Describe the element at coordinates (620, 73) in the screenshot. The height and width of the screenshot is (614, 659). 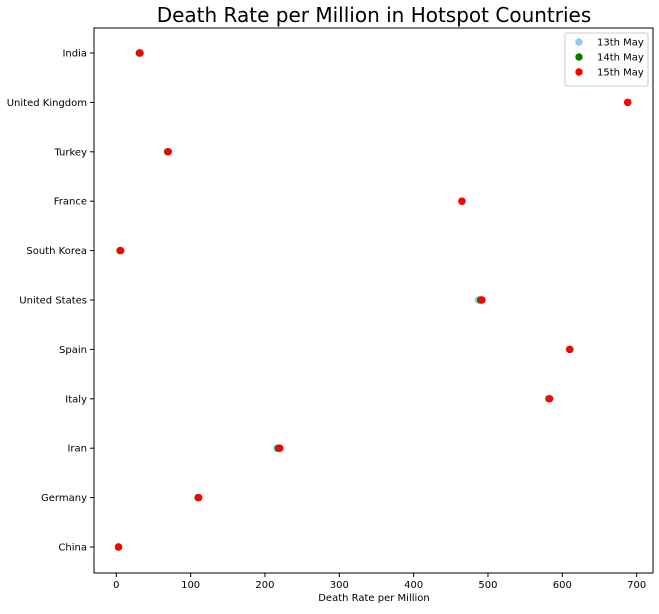
I see `legend-label: 15th May` at that location.